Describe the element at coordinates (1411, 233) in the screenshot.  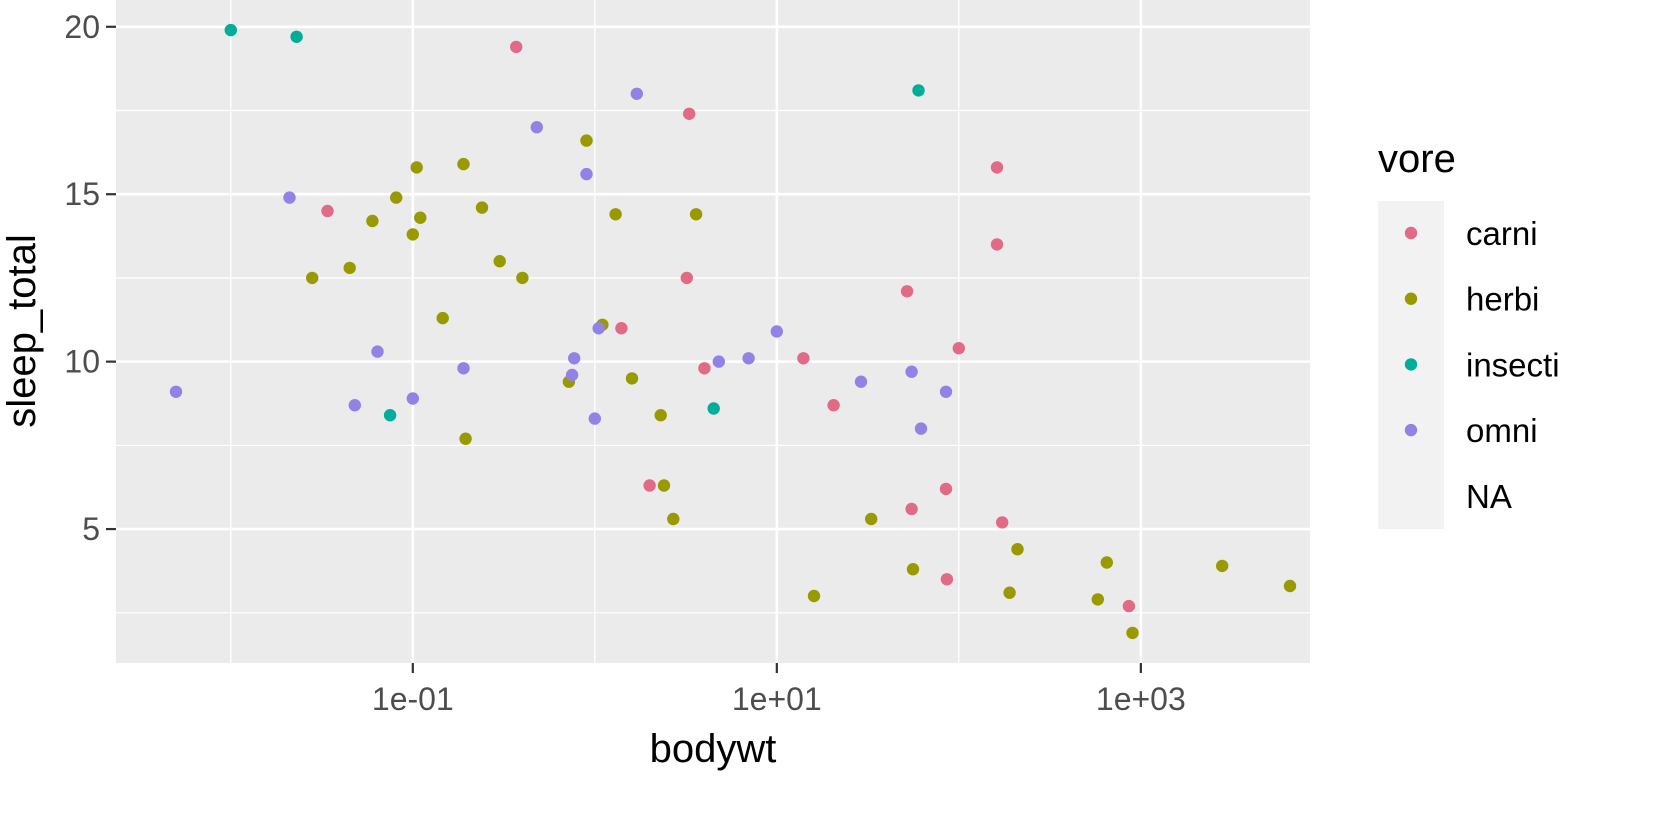
I see `legend-key-carni` at that location.